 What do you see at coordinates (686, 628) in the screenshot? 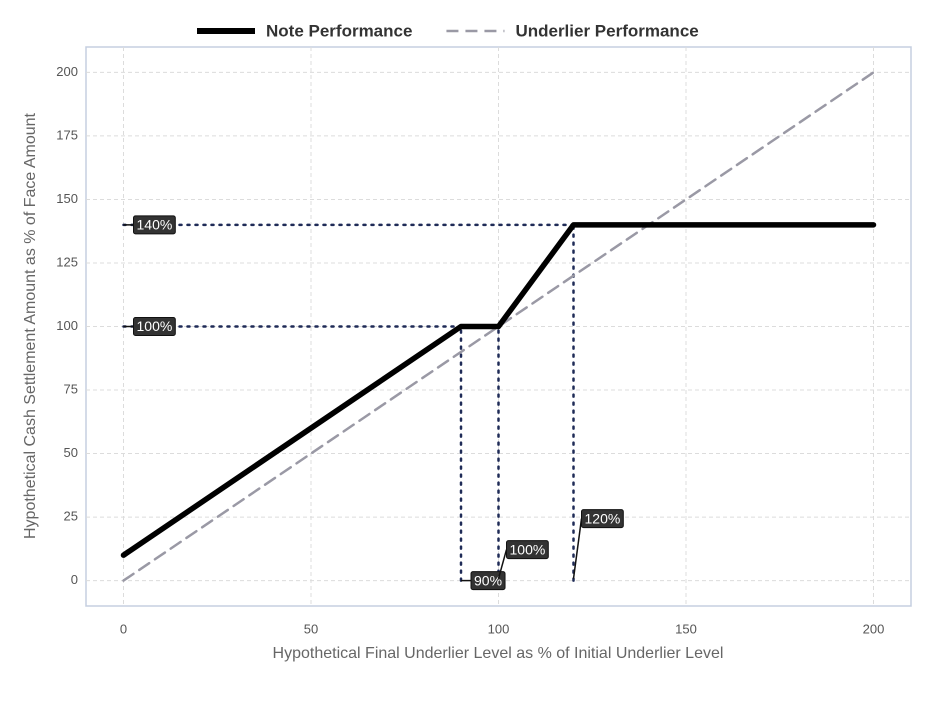
I see `x-tick-label: 150` at bounding box center [686, 628].